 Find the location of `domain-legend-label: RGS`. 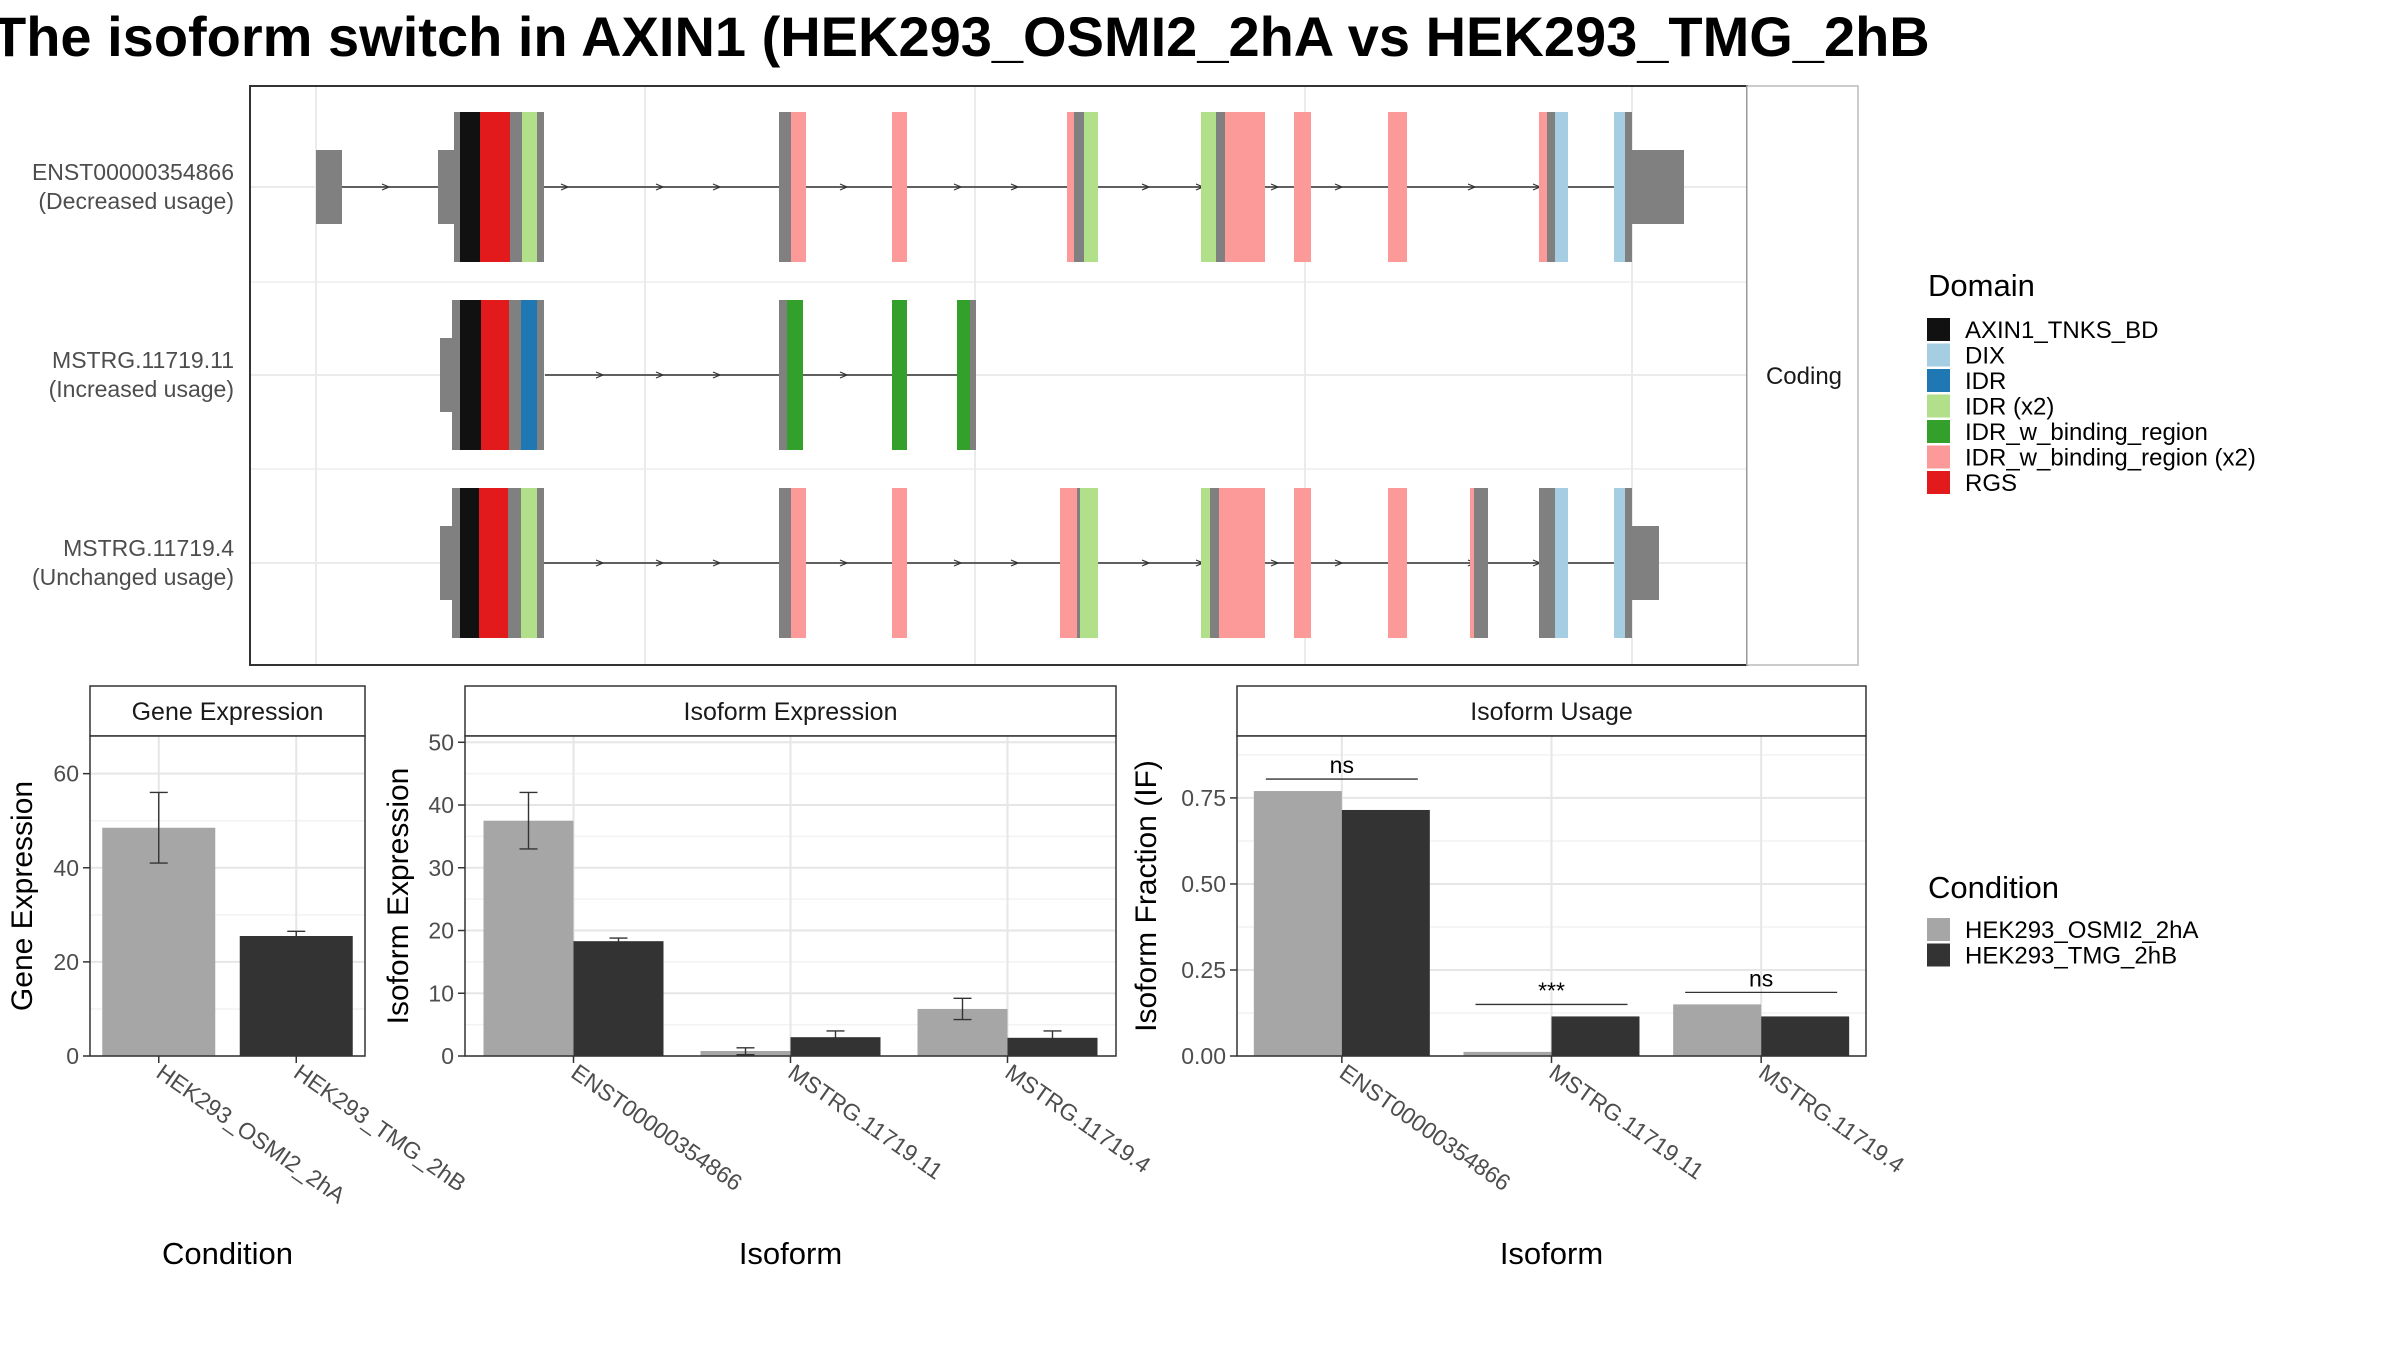

domain-legend-label: RGS is located at coordinates (1991, 483).